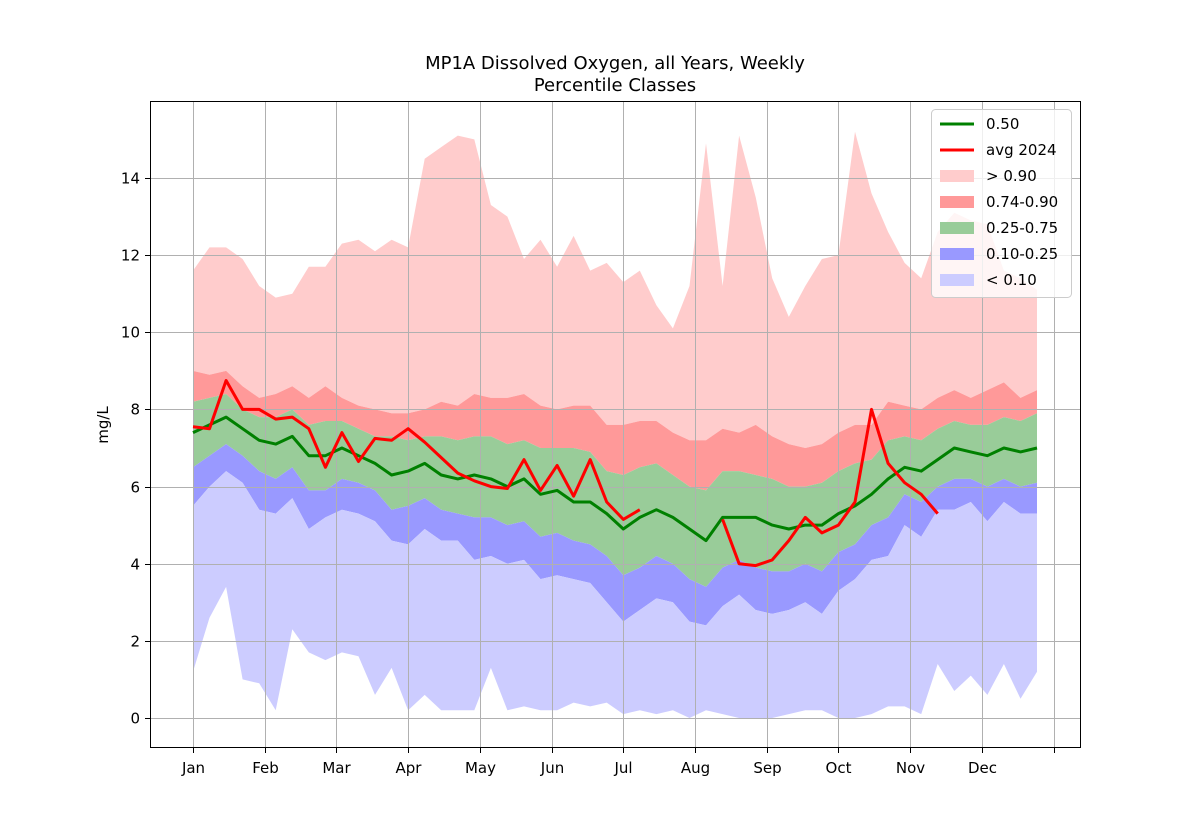  I want to click on y-tick-label-0: 0, so click(135, 719).